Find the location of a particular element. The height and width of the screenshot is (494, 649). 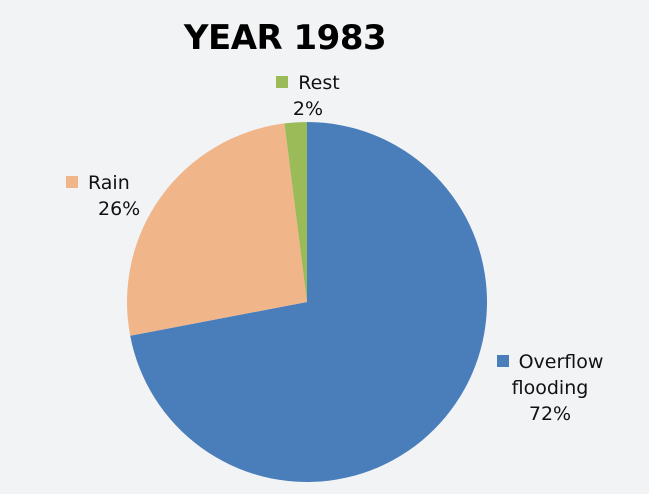

label-rain-pct: 26% is located at coordinates (119, 209).